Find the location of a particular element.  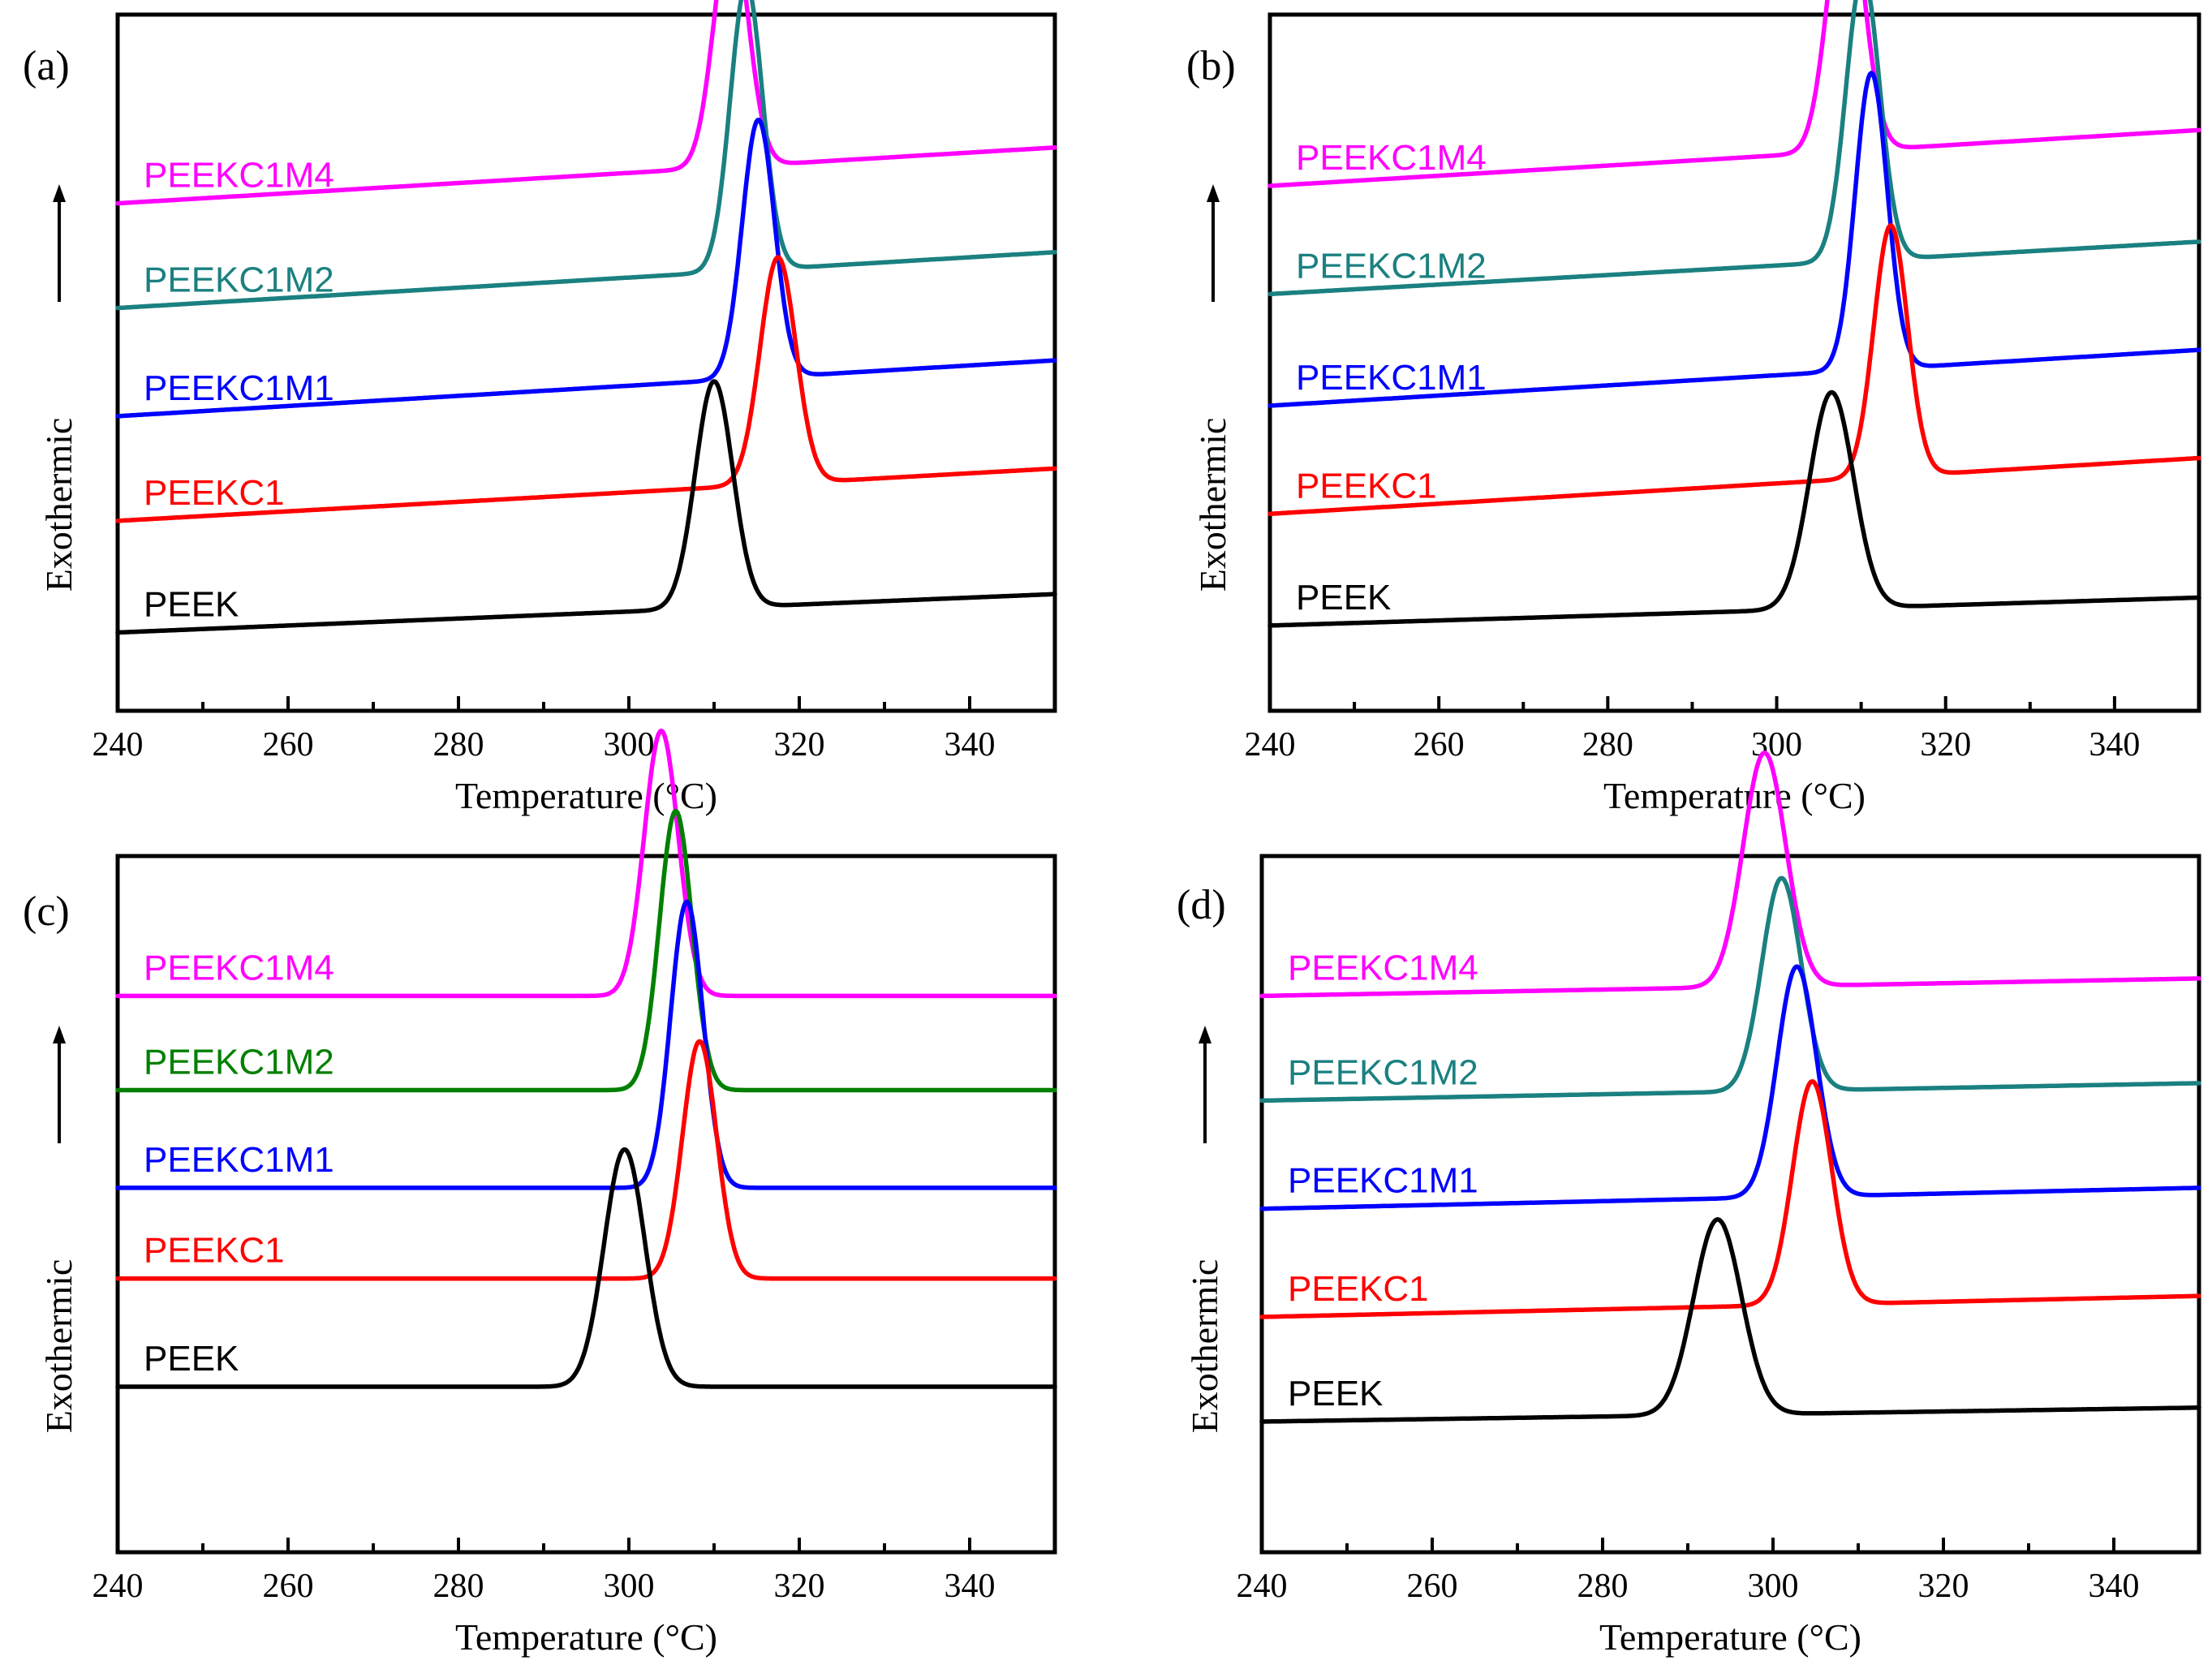

panel-label: (a) is located at coordinates (47, 66).